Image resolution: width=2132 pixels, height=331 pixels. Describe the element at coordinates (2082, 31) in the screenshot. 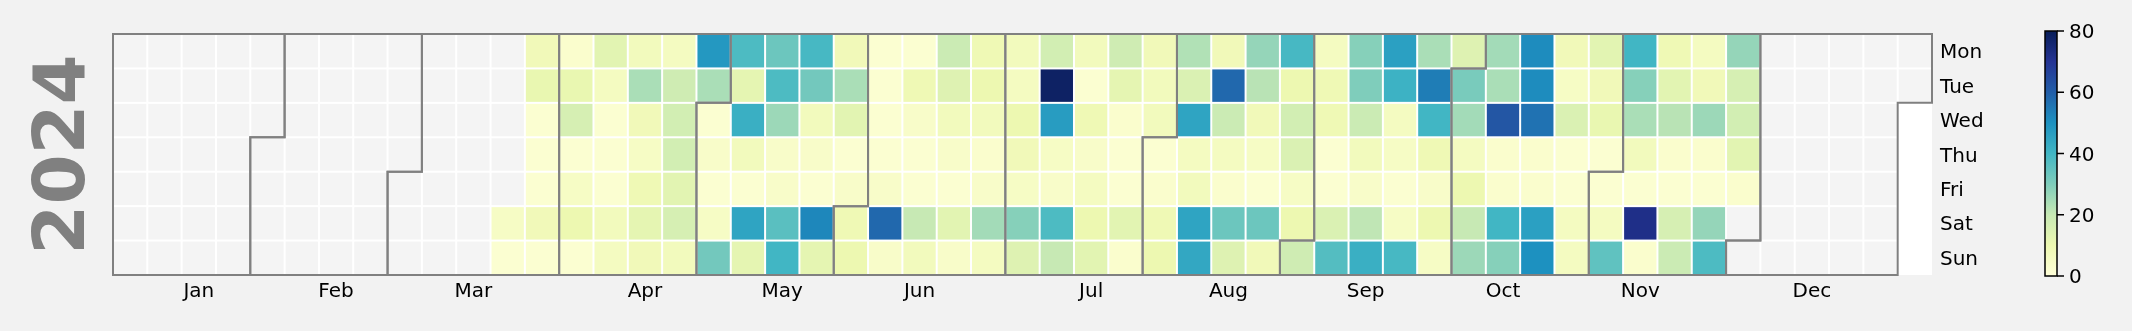

I see `color-bar-label: 80` at that location.